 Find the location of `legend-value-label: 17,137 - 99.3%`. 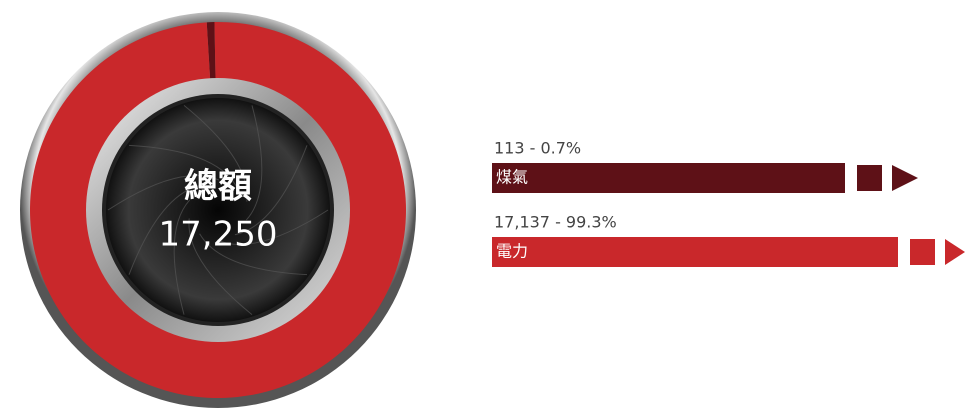

legend-value-label: 17,137 - 99.3% is located at coordinates (555, 222).